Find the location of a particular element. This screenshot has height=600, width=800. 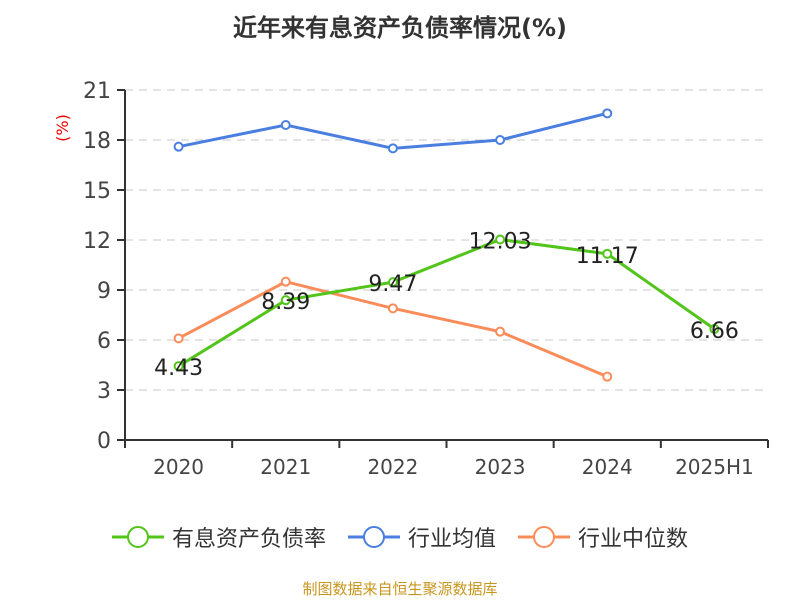

data-label: 11.17 is located at coordinates (607, 256).